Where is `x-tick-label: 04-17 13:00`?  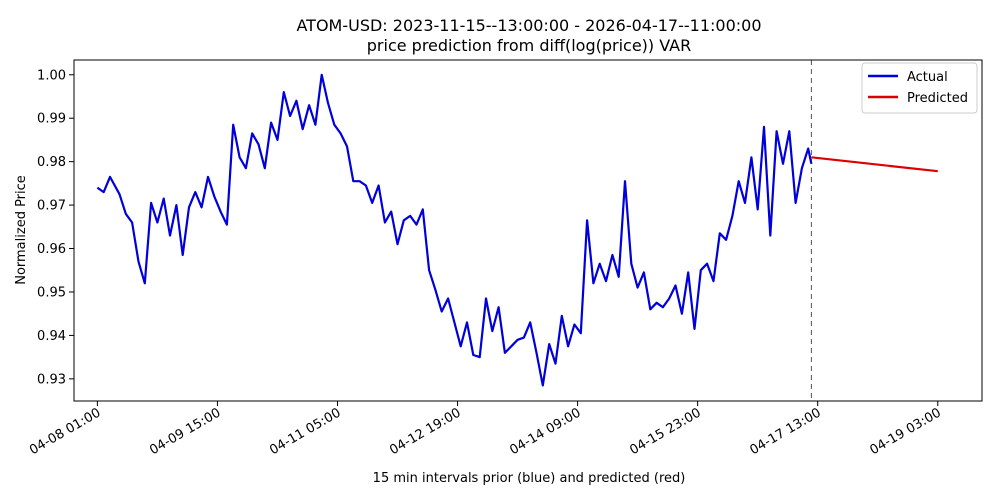 x-tick-label: 04-17 13:00 is located at coordinates (785, 431).